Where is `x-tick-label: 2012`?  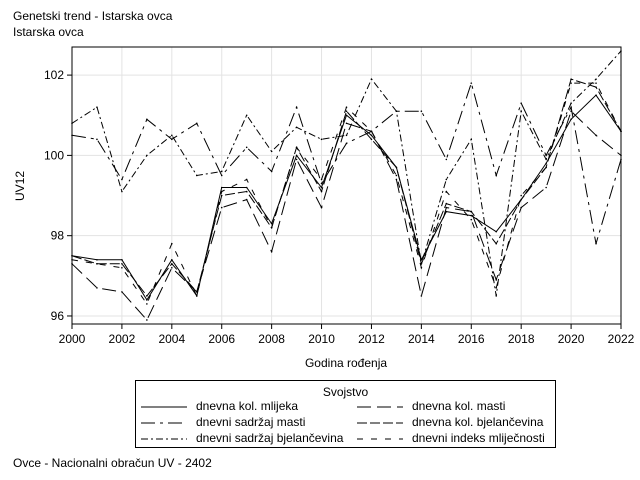
x-tick-label: 2012 is located at coordinates (371, 339).